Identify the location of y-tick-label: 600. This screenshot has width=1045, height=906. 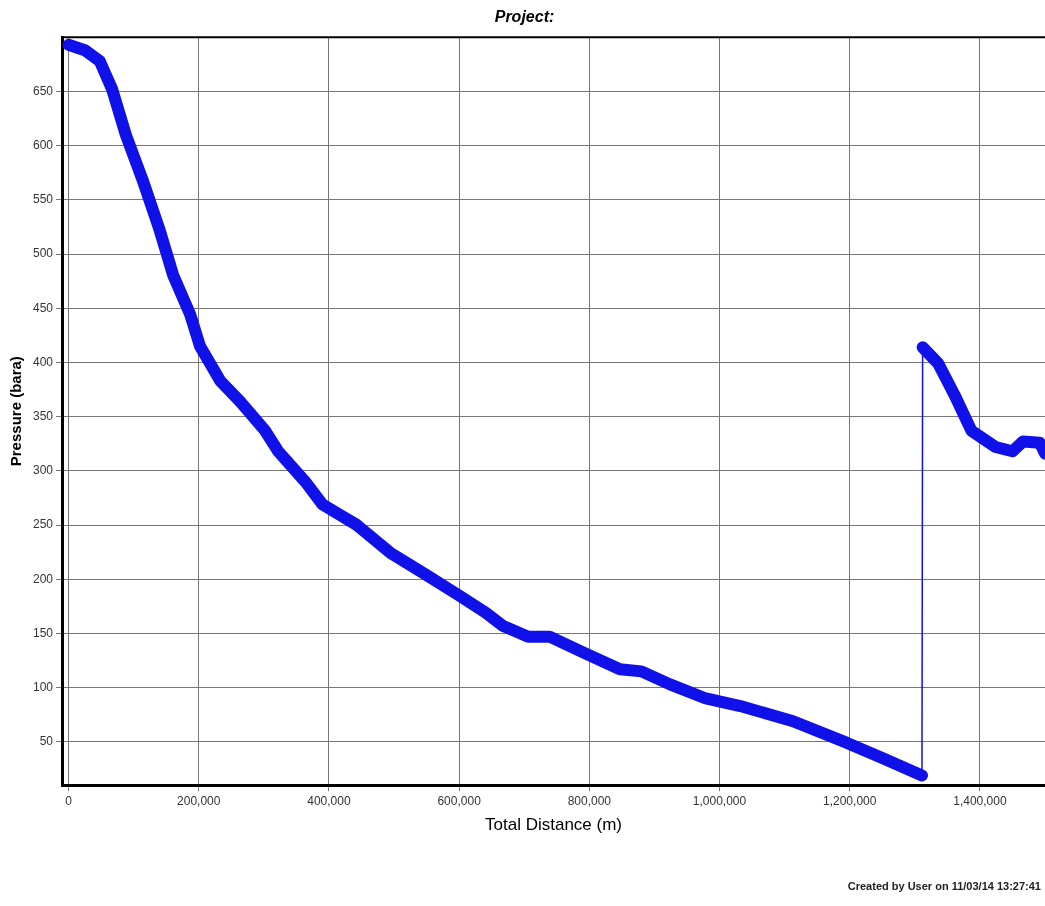
(43, 144).